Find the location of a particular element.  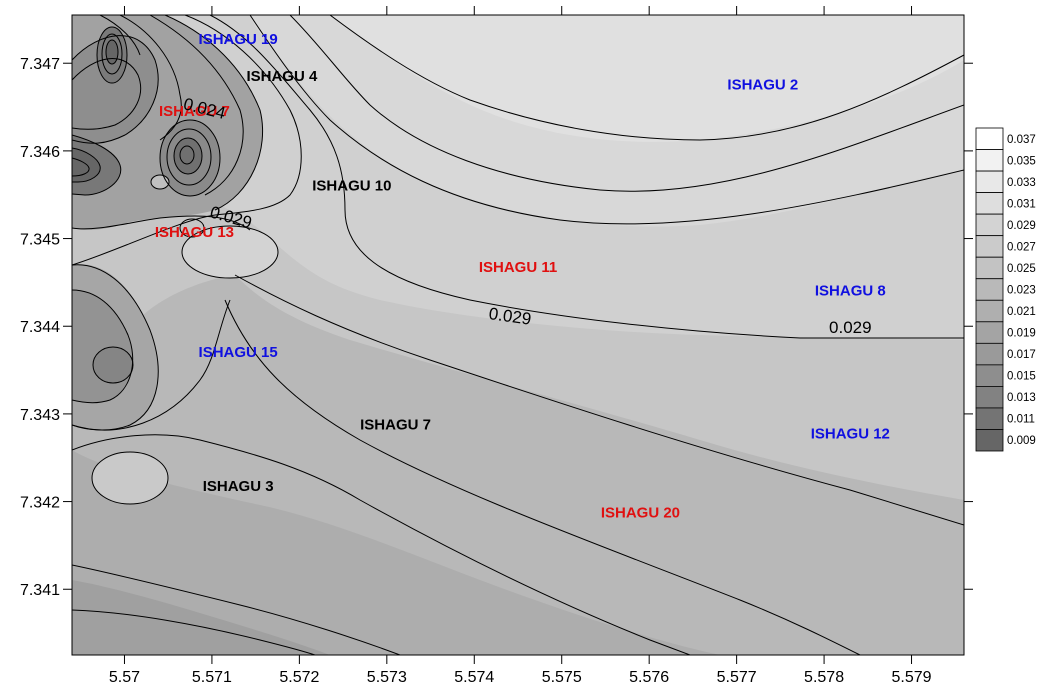

x-tick-label: 5.577 is located at coordinates (737, 677).